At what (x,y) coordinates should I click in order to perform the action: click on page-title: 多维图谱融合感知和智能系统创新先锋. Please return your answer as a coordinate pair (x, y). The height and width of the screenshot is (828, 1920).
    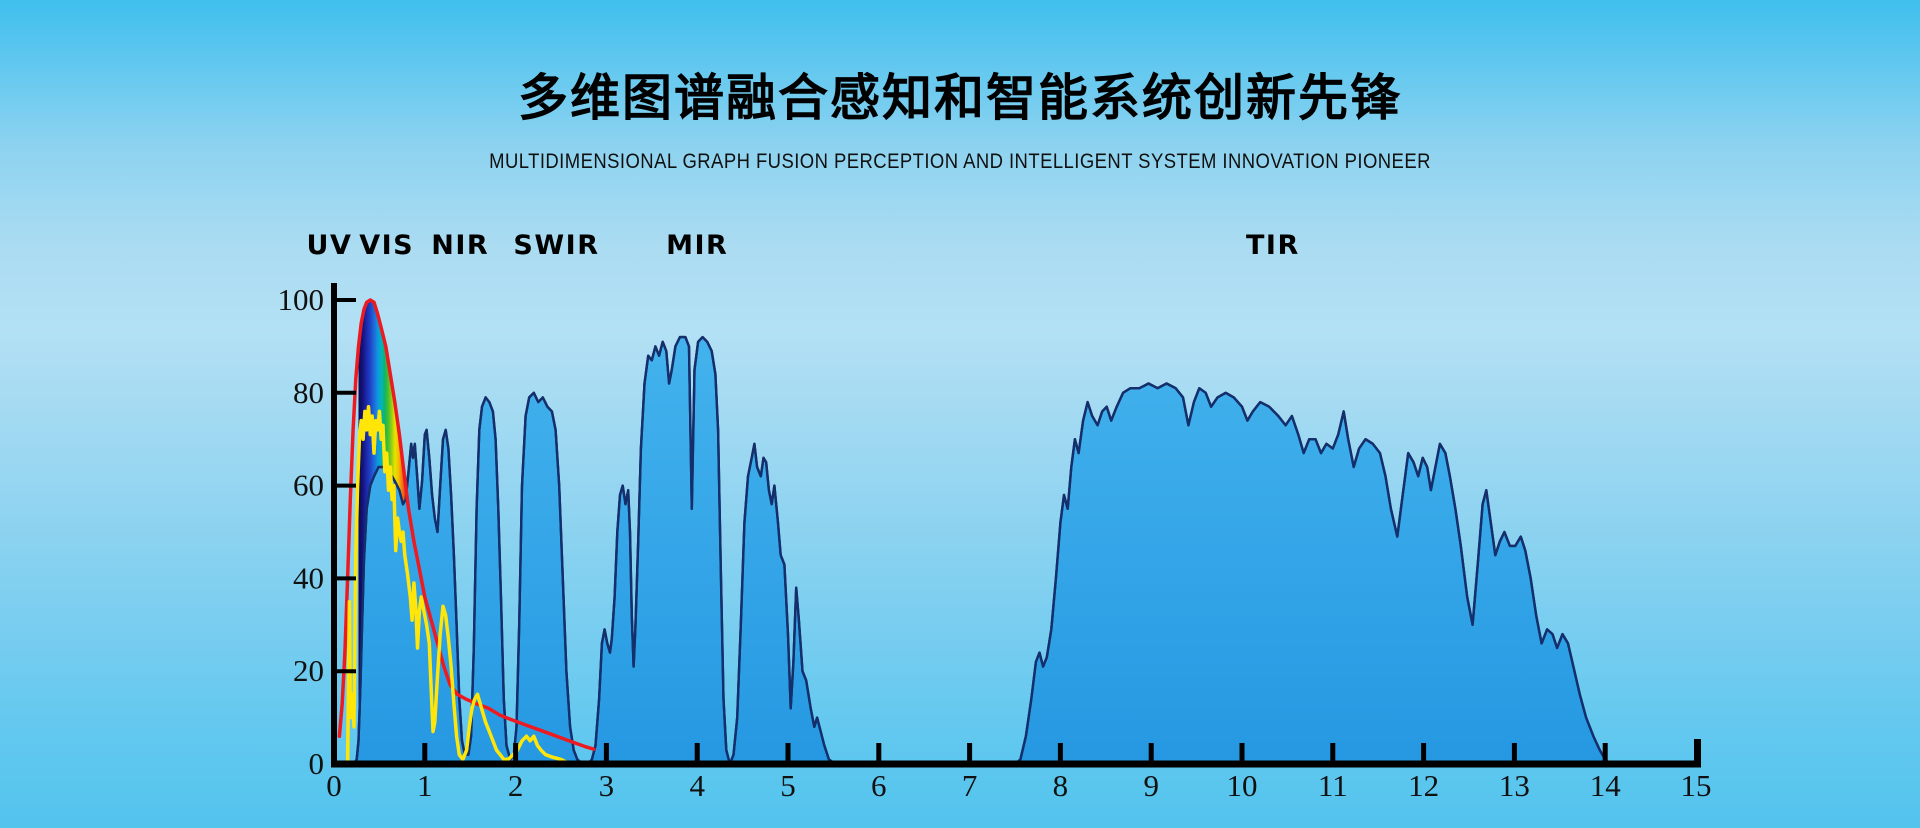
    Looking at the image, I should click on (960, 98).